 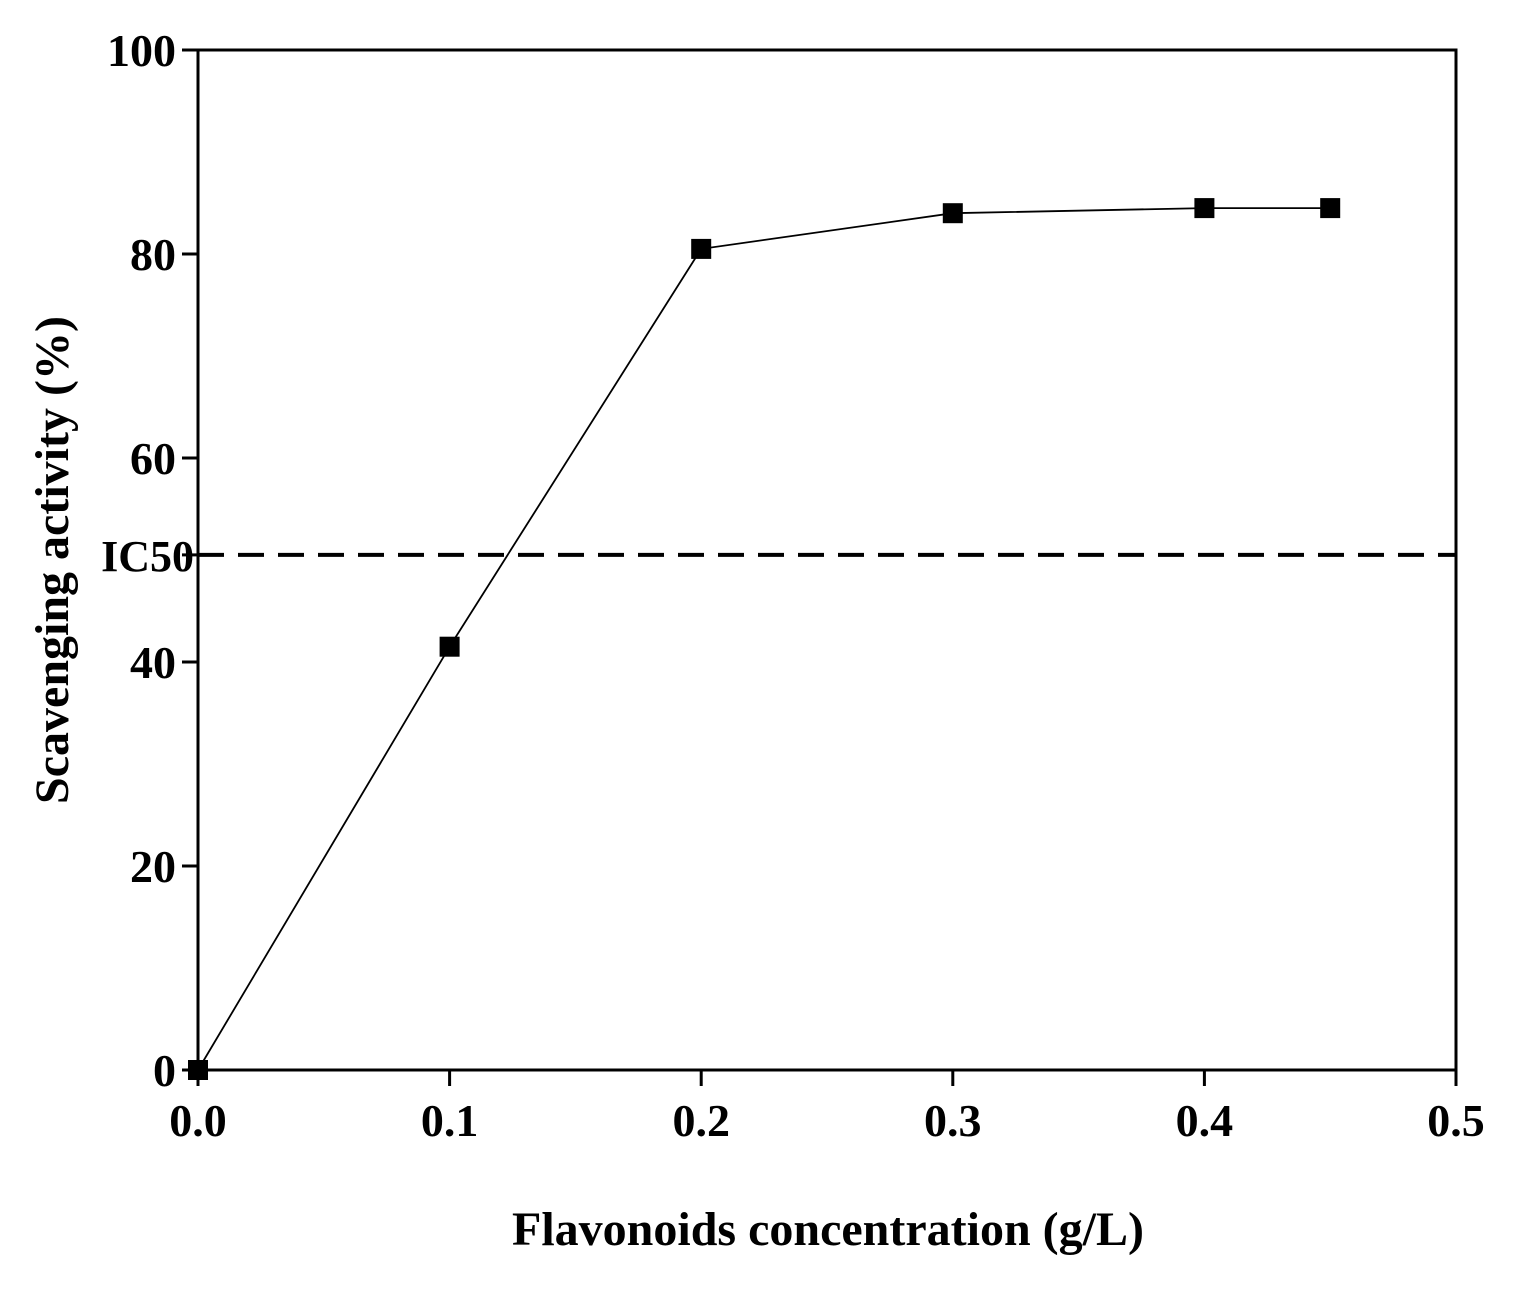 I want to click on x-axis-title: Flavonoids concentration (g/L), so click(x=828, y=1229).